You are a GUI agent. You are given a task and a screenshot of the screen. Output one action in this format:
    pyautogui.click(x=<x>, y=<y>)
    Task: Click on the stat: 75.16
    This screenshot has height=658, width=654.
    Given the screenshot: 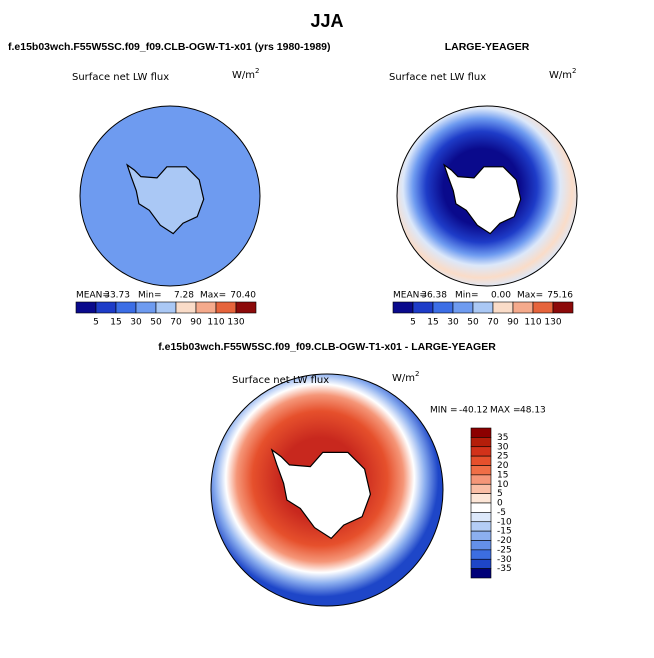 What is the action you would take?
    pyautogui.click(x=560, y=296)
    